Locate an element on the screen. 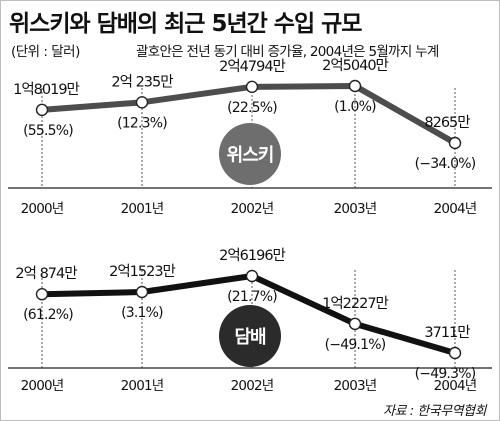 The height and width of the screenshot is (421, 500). chart2-tick-label: 2002년 is located at coordinates (252, 386).